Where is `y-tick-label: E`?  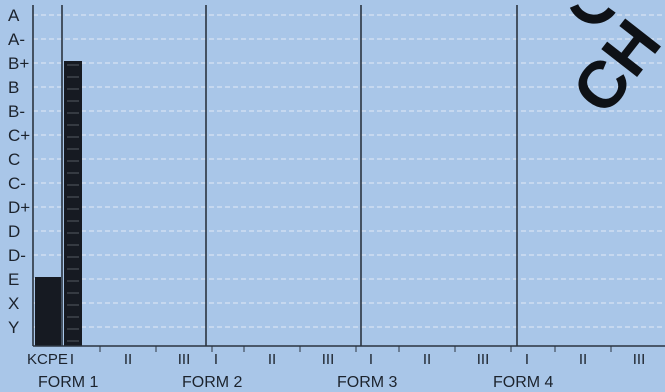 y-tick-label: E is located at coordinates (13, 279).